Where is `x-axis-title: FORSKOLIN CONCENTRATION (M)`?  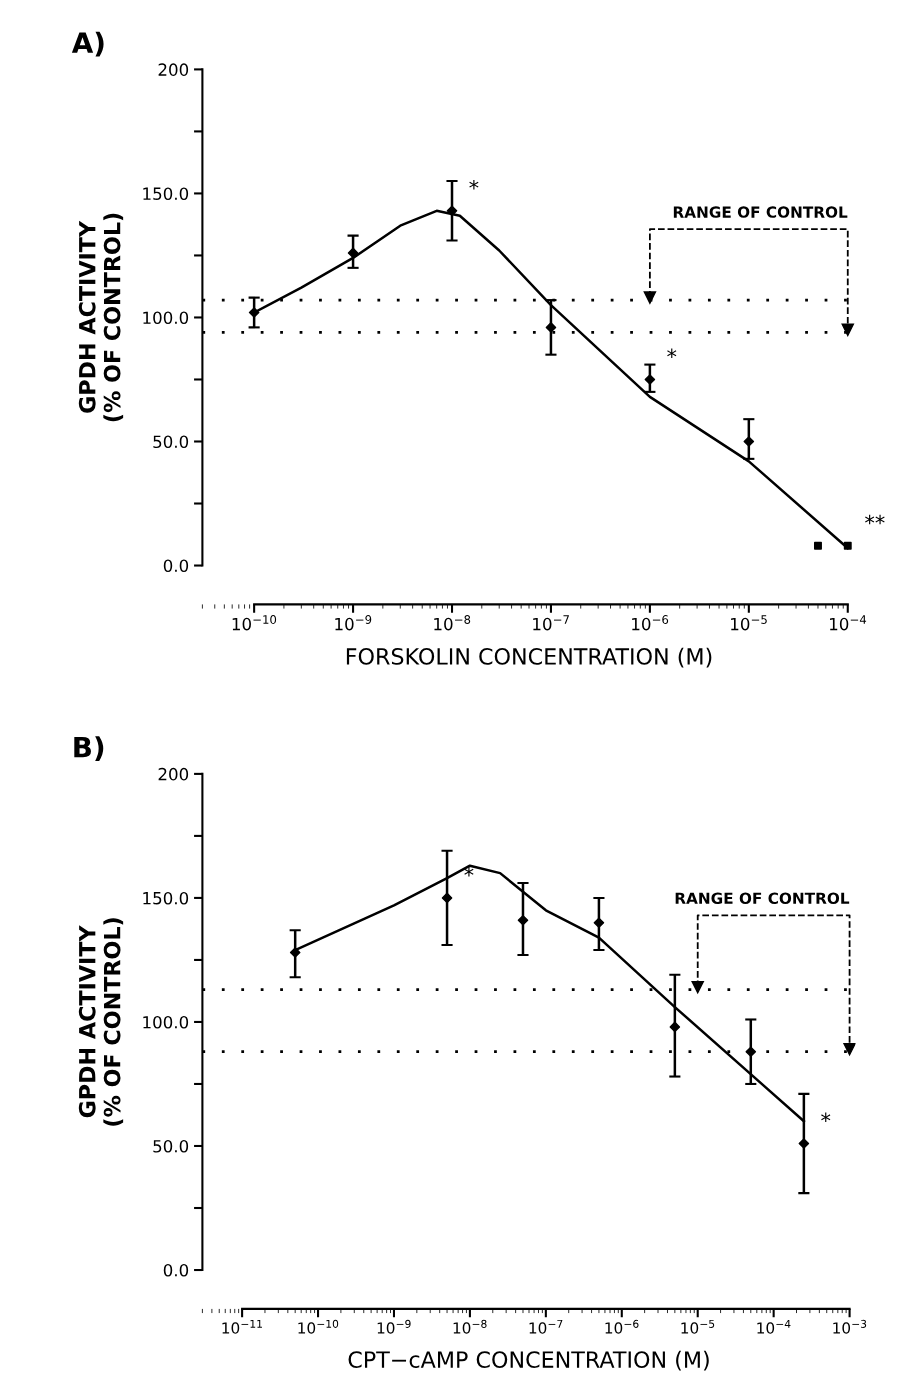 x-axis-title: FORSKOLIN CONCENTRATION (M) is located at coordinates (529, 657).